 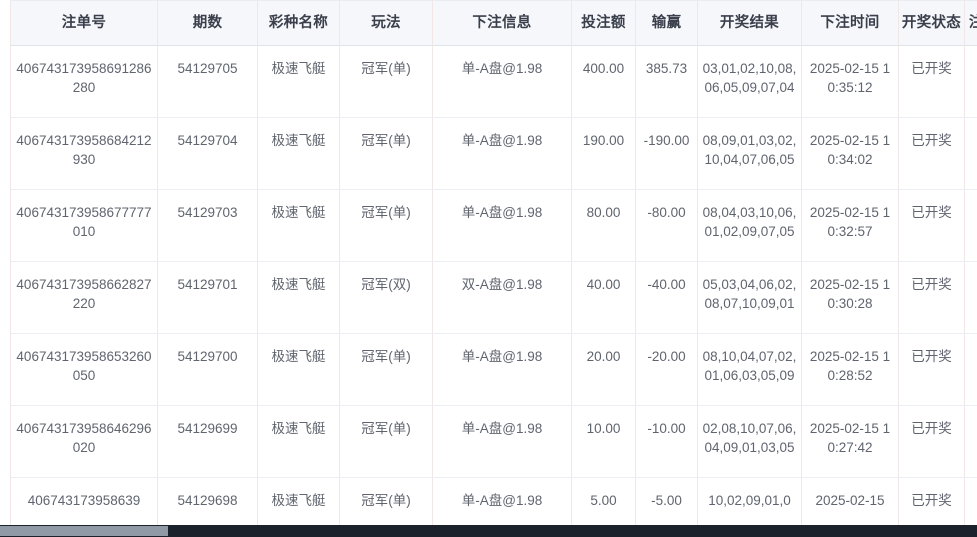 I want to click on cell-draw-result: 05,03,04,06,02,08,07,10,09,01, so click(x=749, y=297).